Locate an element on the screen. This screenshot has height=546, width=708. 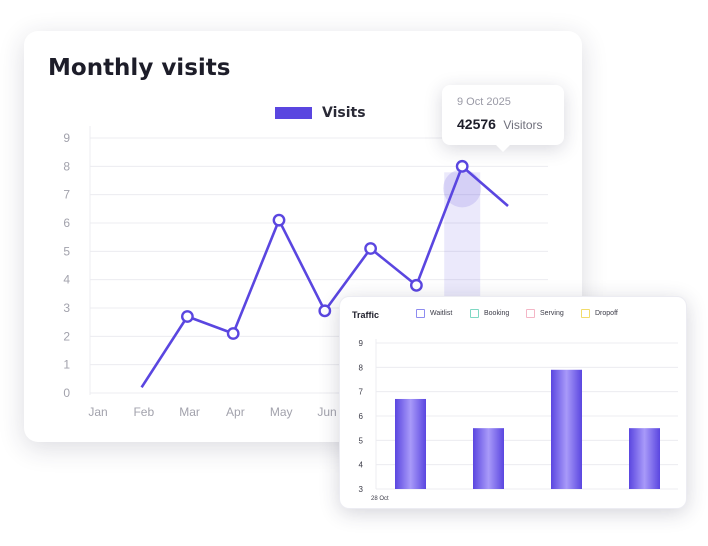
x-tick-label: Feb is located at coordinates (143, 412).